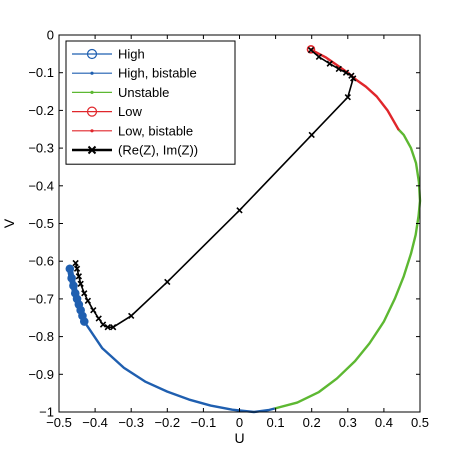 This screenshot has width=464, height=464. I want to click on legend-box, so click(150, 102).